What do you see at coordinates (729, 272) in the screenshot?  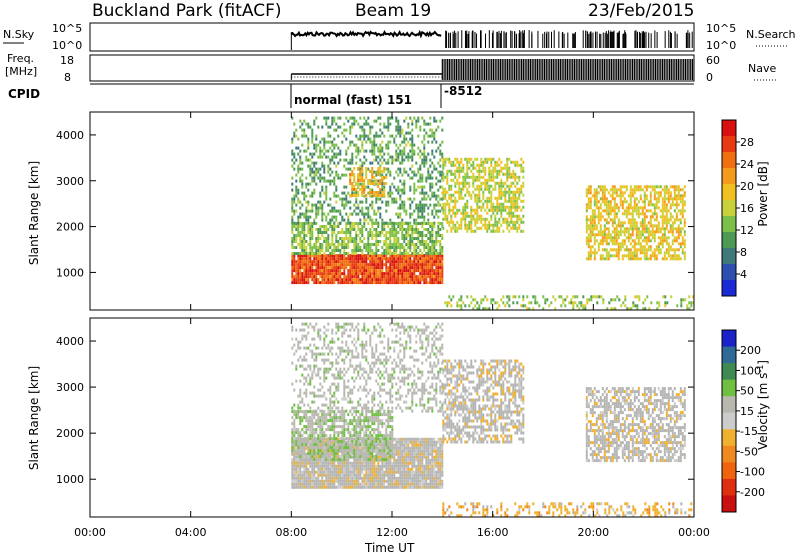 I see `colorbar-segment` at bounding box center [729, 272].